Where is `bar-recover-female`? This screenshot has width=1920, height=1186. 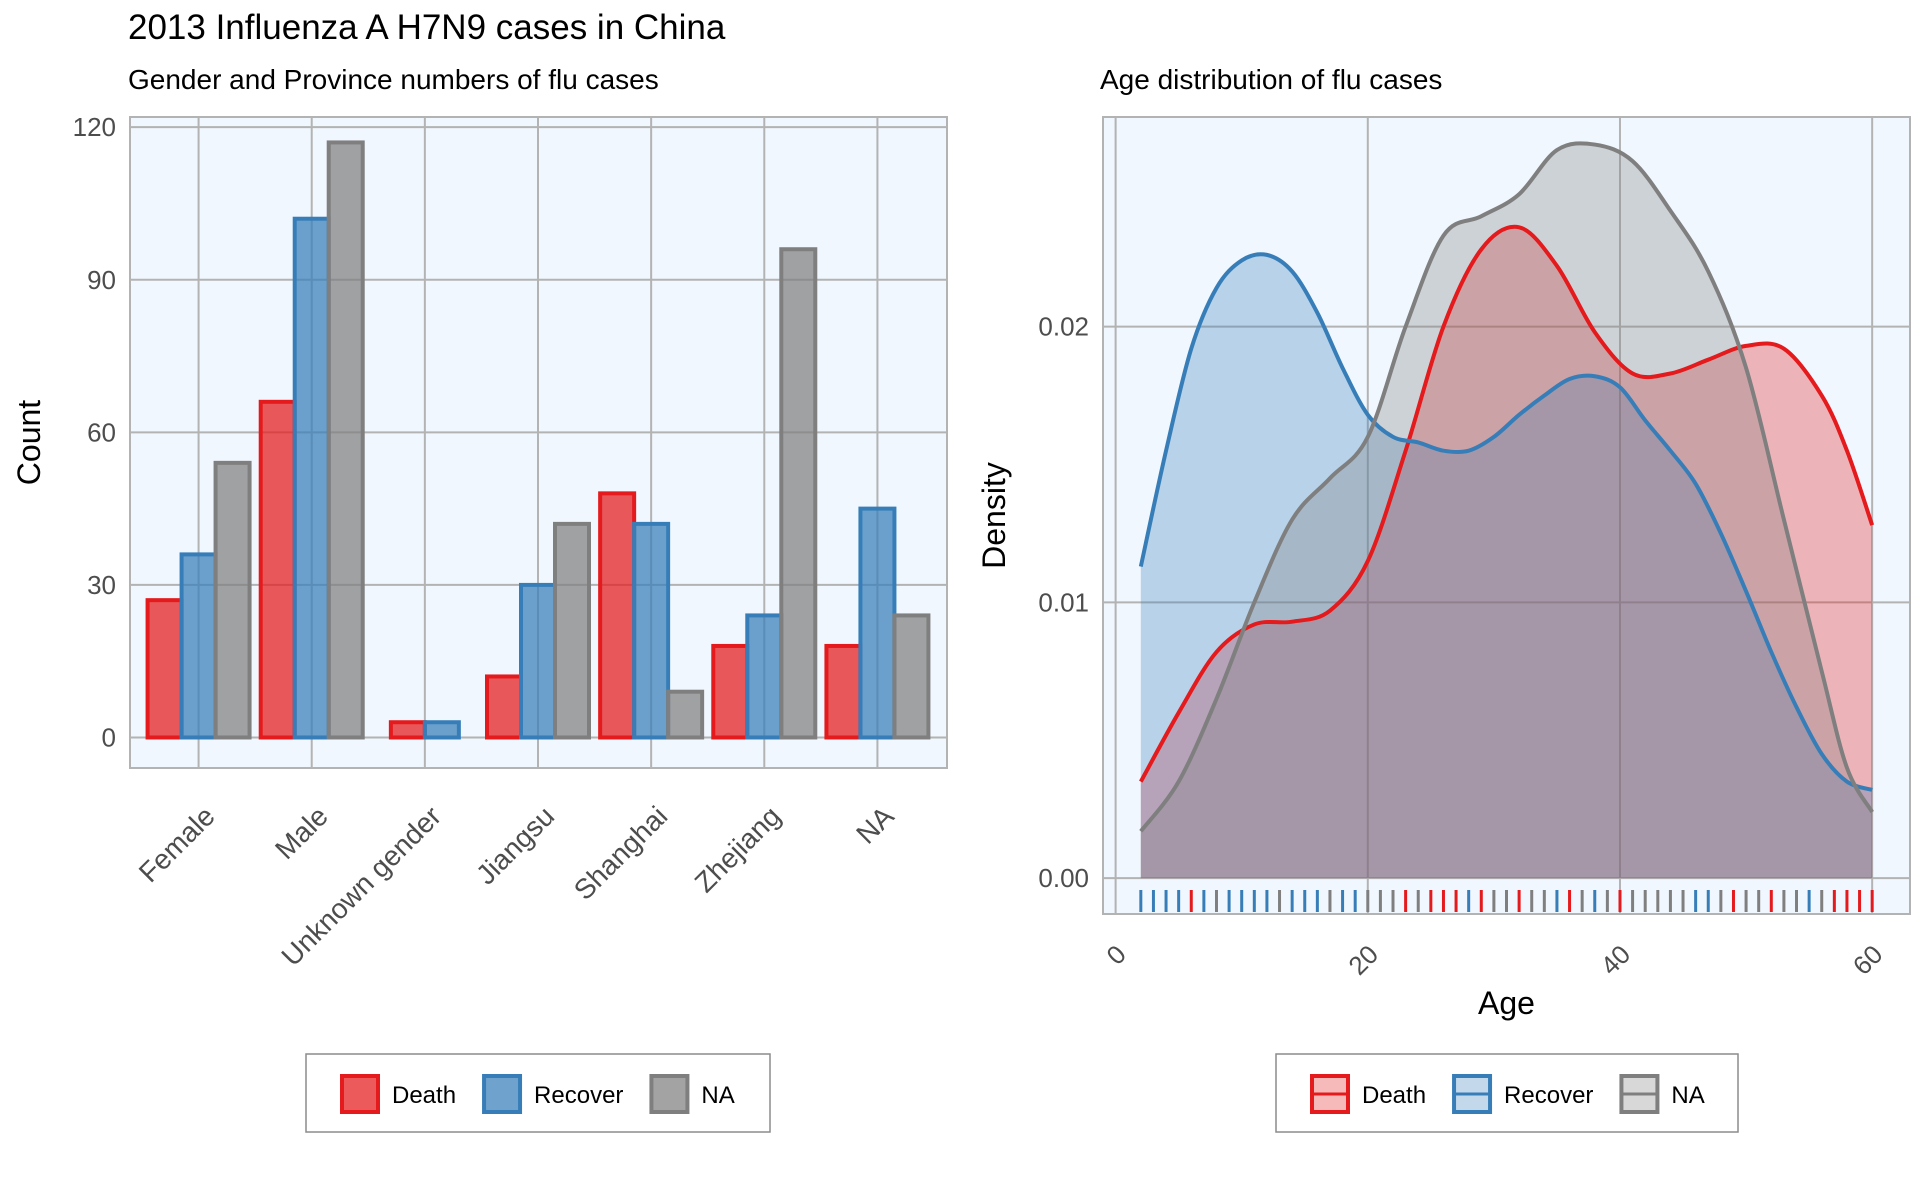
bar-recover-female is located at coordinates (198, 646).